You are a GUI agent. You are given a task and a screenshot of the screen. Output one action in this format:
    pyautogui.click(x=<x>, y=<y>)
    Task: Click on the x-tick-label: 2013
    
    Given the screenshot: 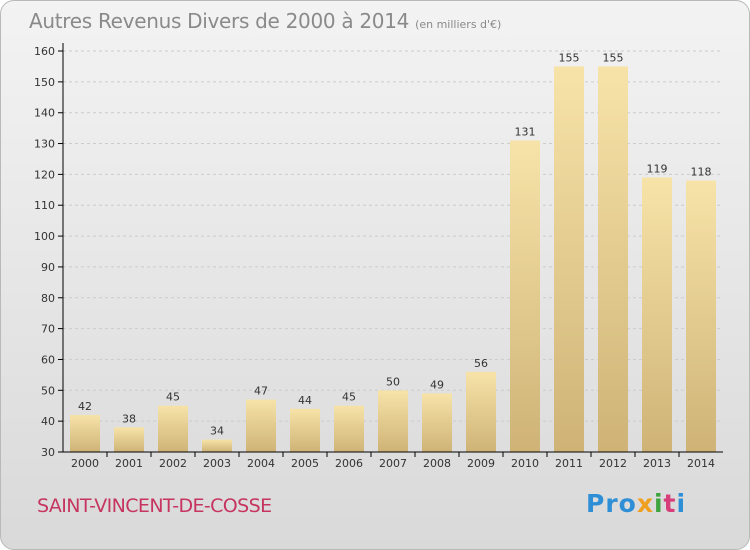 What is the action you would take?
    pyautogui.click(x=657, y=463)
    